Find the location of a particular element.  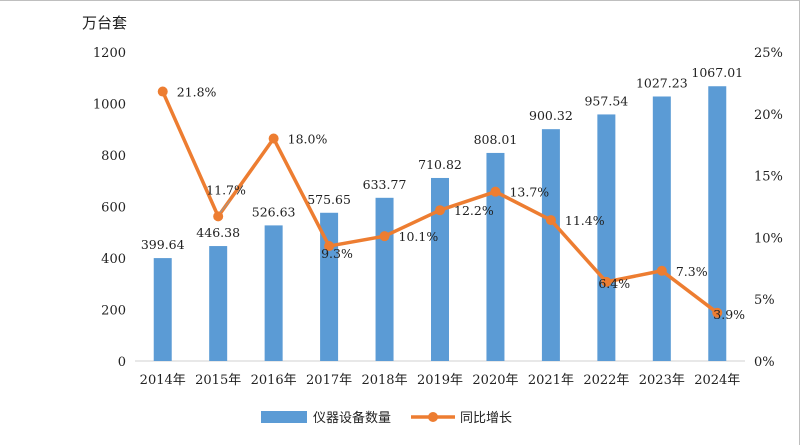

growth-value-label: 13.7% is located at coordinates (529, 192).